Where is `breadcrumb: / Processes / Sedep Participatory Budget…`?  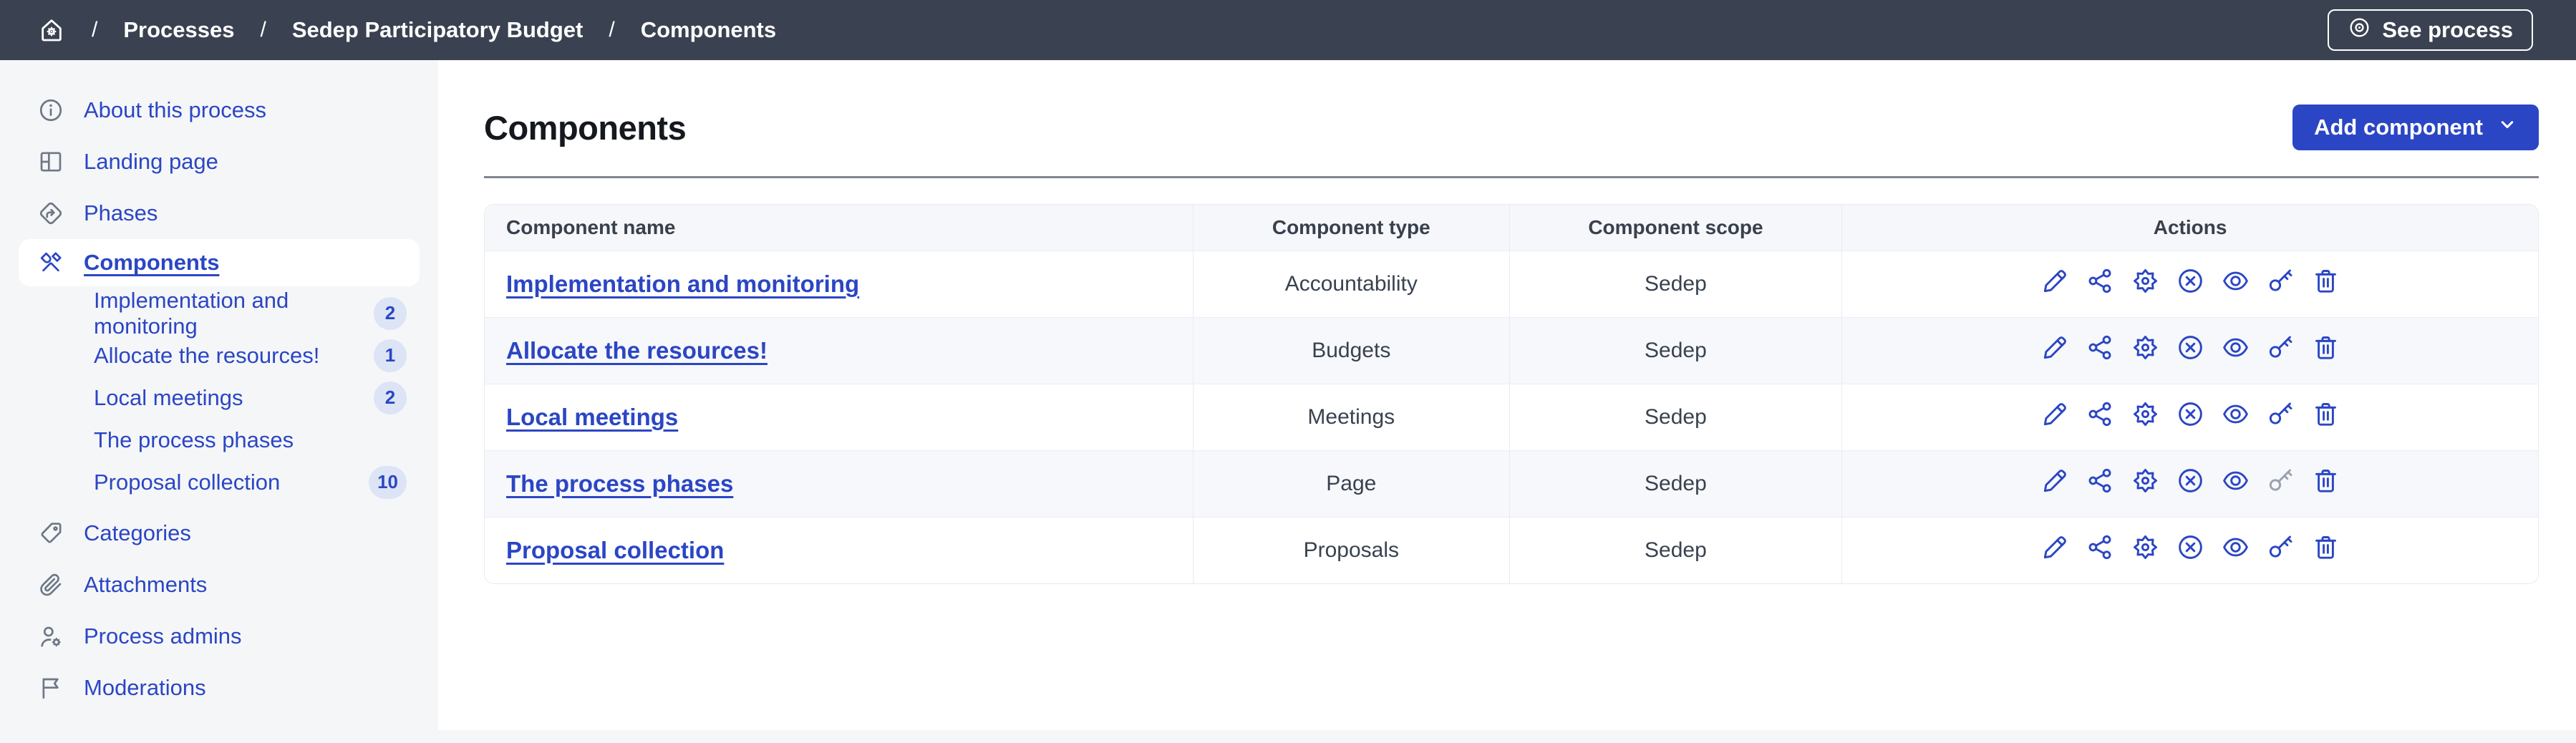
breadcrumb: / Processes / Sedep Participatory Budget… is located at coordinates (406, 30).